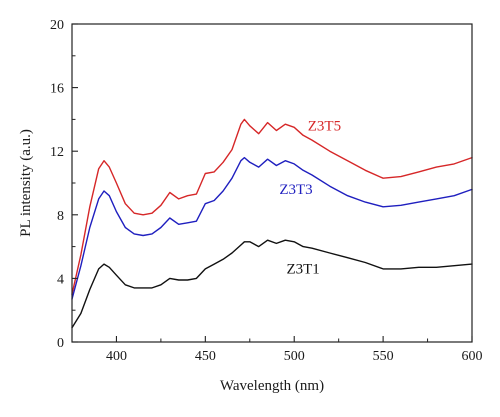 The width and height of the screenshot is (500, 417). I want to click on y-tick-label: 4, so click(60, 279).